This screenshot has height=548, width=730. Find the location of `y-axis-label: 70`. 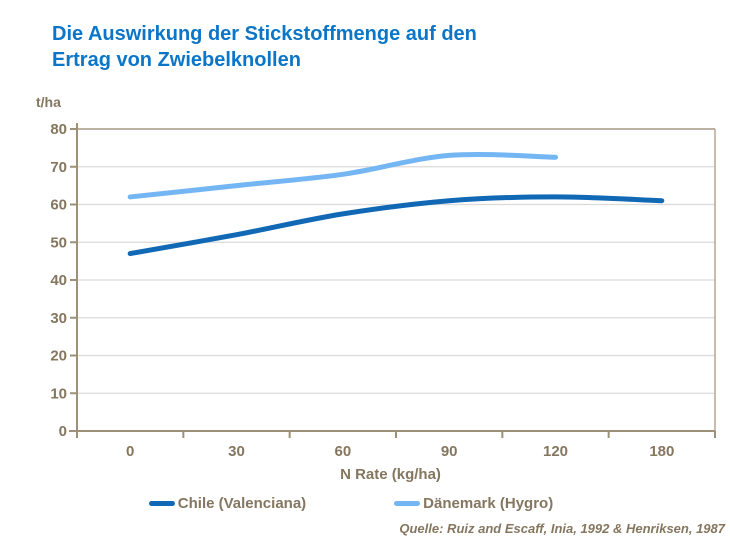

y-axis-label: 70 is located at coordinates (58, 167).